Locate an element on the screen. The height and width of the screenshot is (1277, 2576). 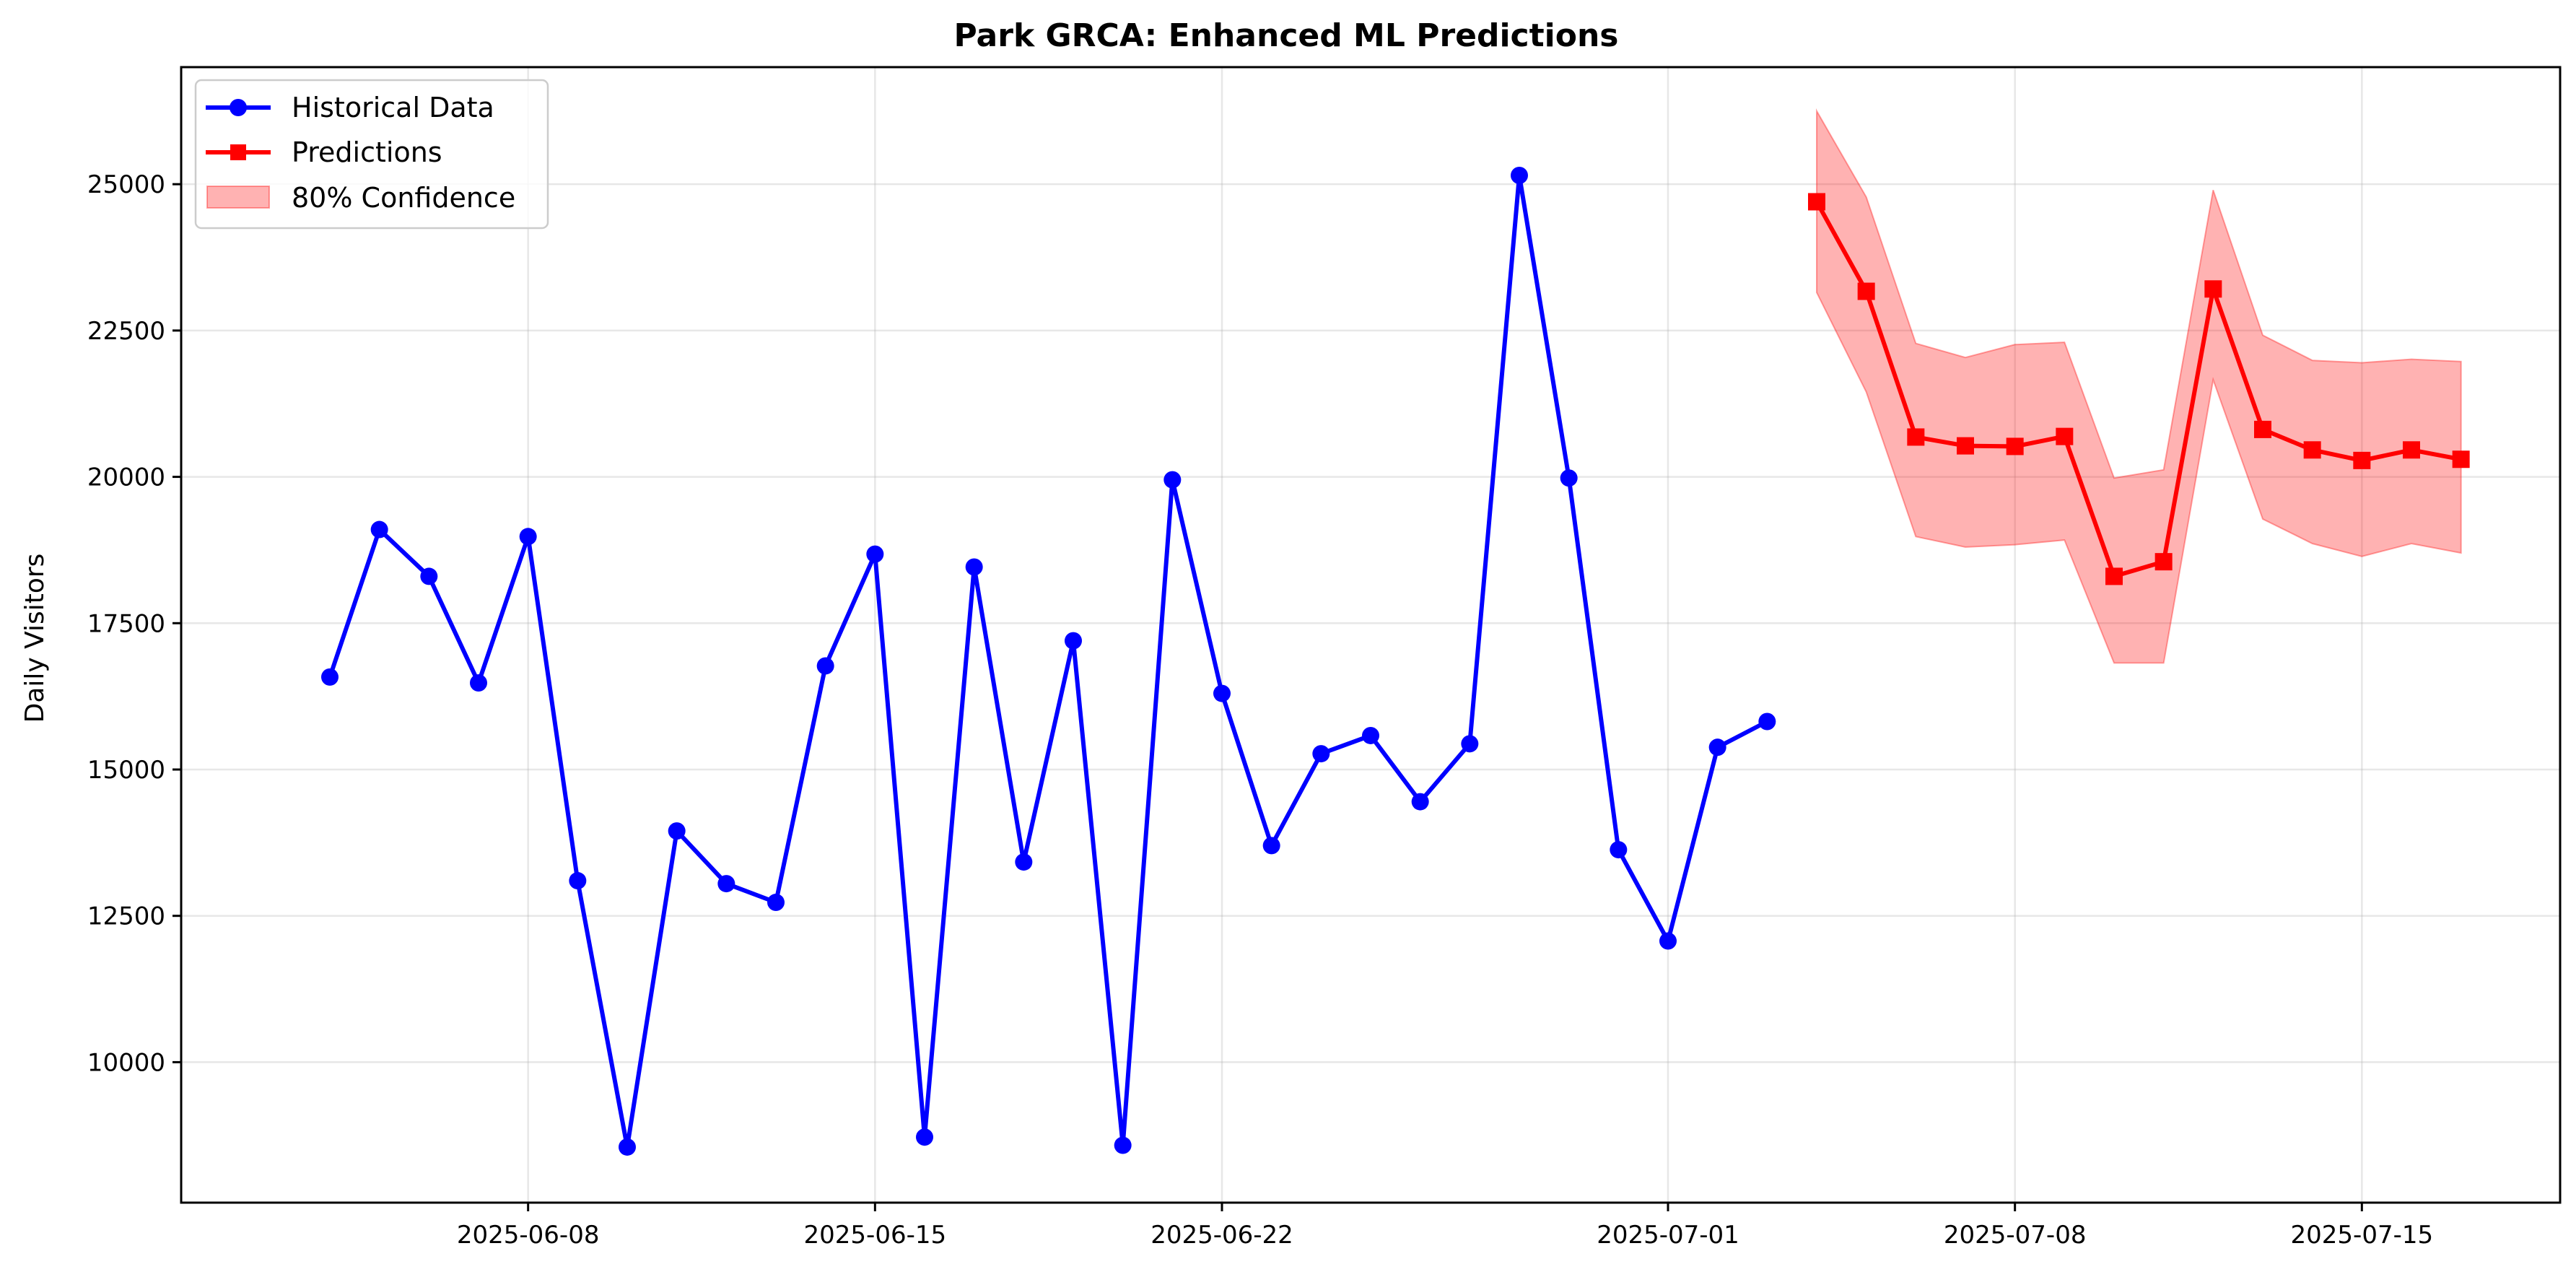
legend-historical-marker is located at coordinates (238, 107).